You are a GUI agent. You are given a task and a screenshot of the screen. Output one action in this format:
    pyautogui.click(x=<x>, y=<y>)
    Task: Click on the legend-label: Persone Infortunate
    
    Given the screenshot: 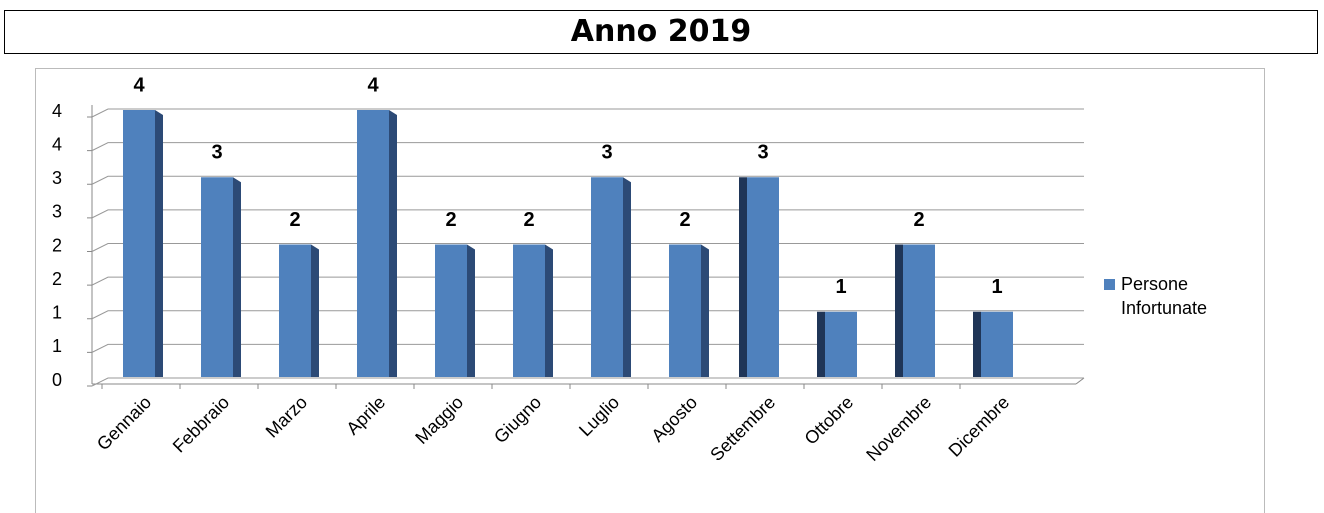 What is the action you would take?
    pyautogui.click(x=1164, y=296)
    